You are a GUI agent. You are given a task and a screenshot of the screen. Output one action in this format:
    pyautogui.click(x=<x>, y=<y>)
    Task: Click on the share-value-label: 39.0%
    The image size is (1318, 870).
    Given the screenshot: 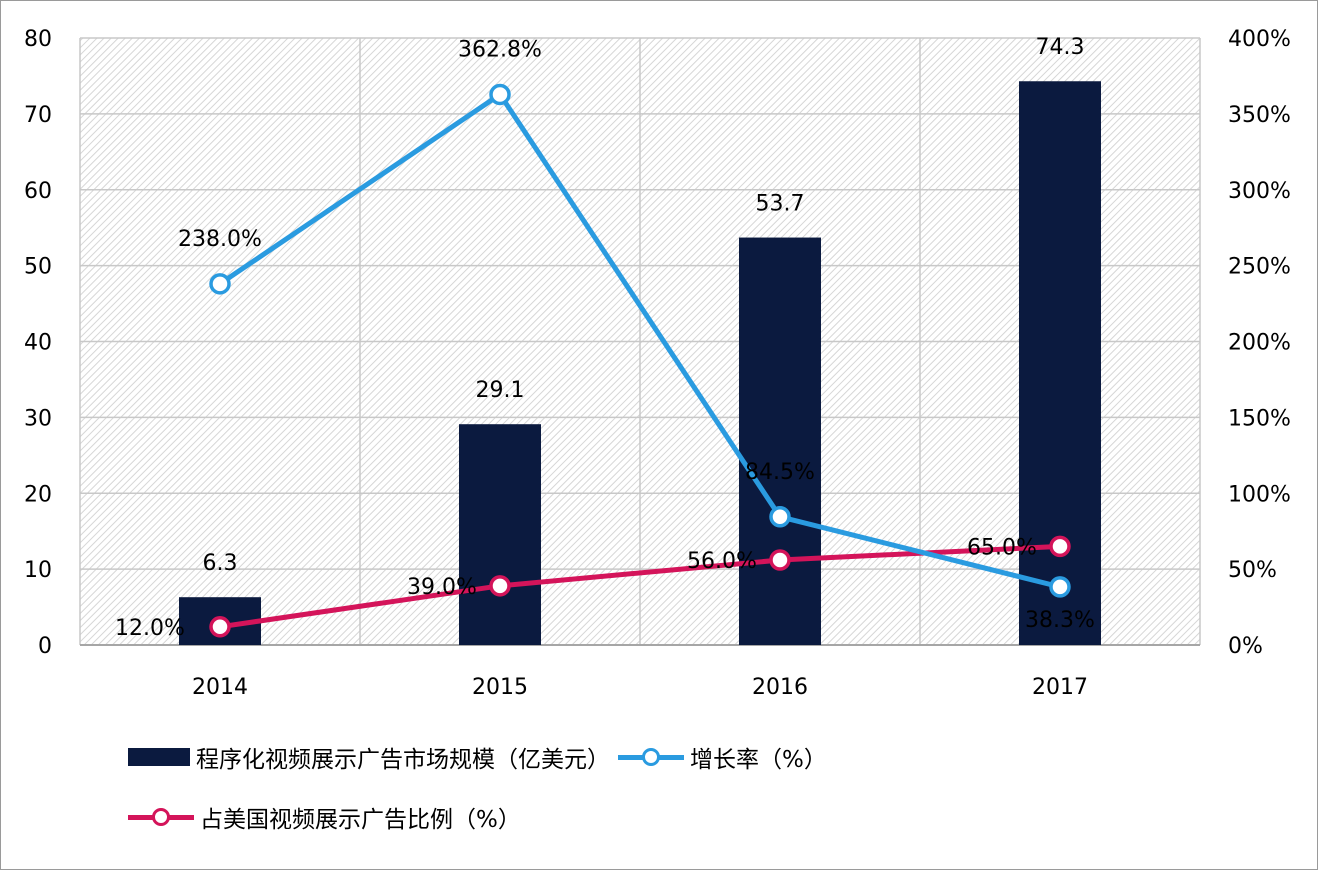 What is the action you would take?
    pyautogui.click(x=442, y=587)
    